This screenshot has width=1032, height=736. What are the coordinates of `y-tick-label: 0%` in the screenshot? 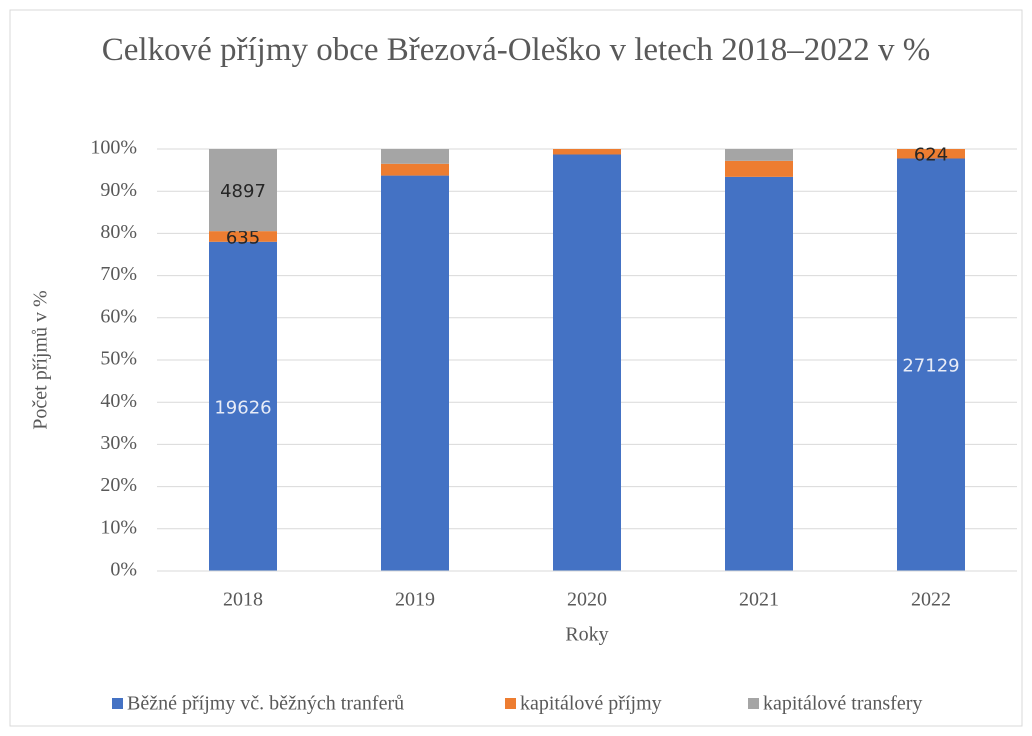 It's located at (123, 570).